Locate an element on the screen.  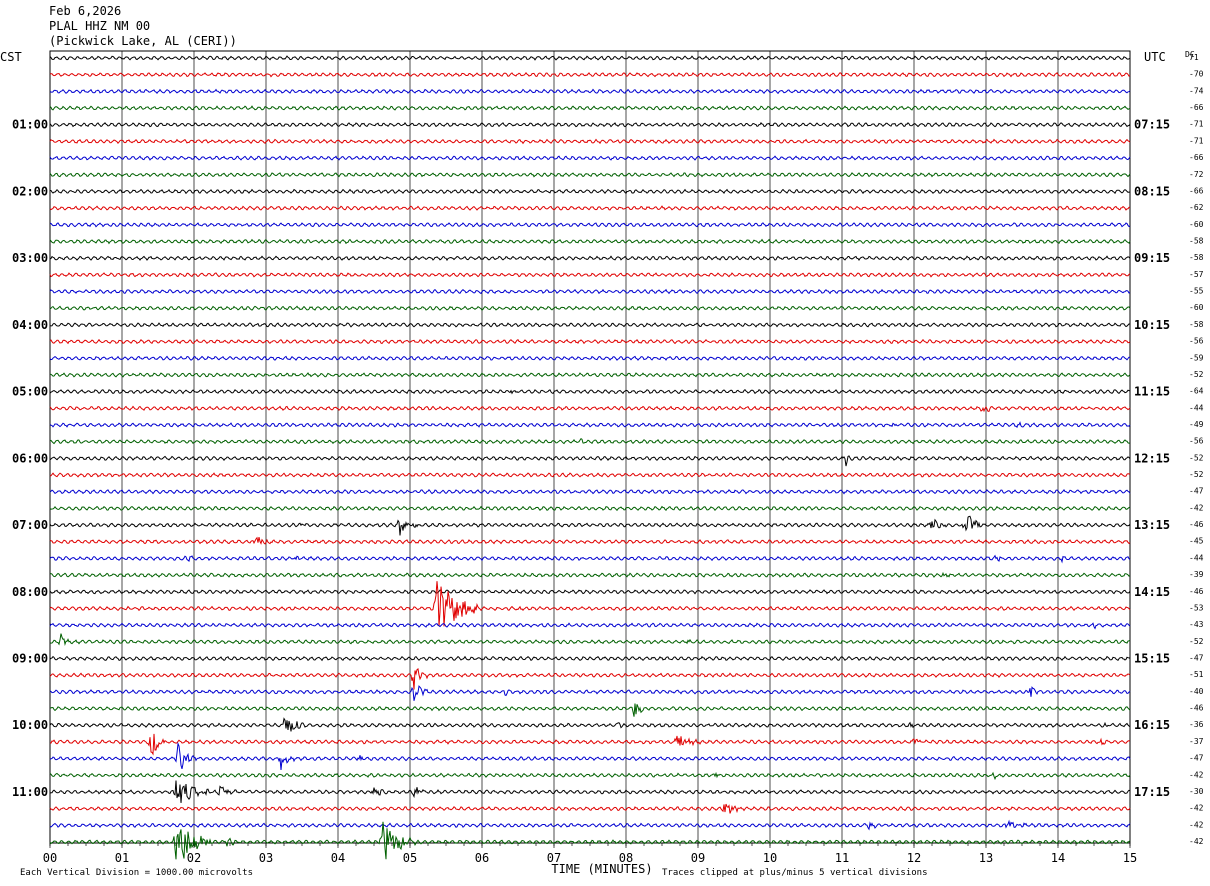
cst-time-label: 09:00 is located at coordinates (30, 659).